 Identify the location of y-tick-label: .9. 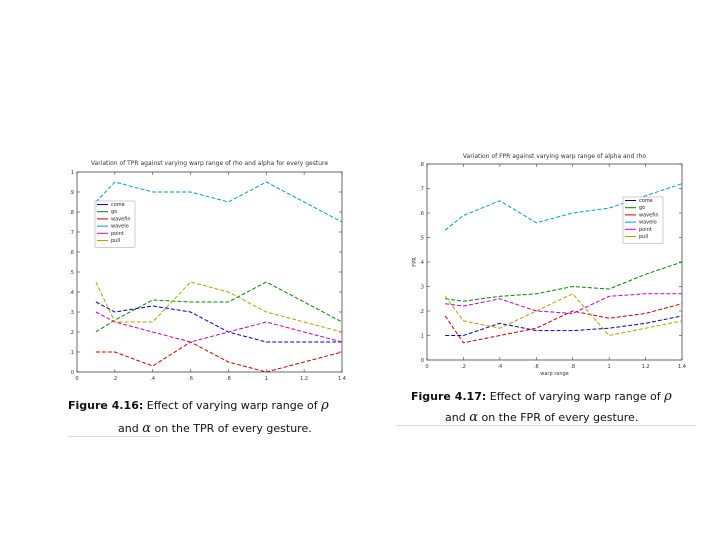
(71, 193).